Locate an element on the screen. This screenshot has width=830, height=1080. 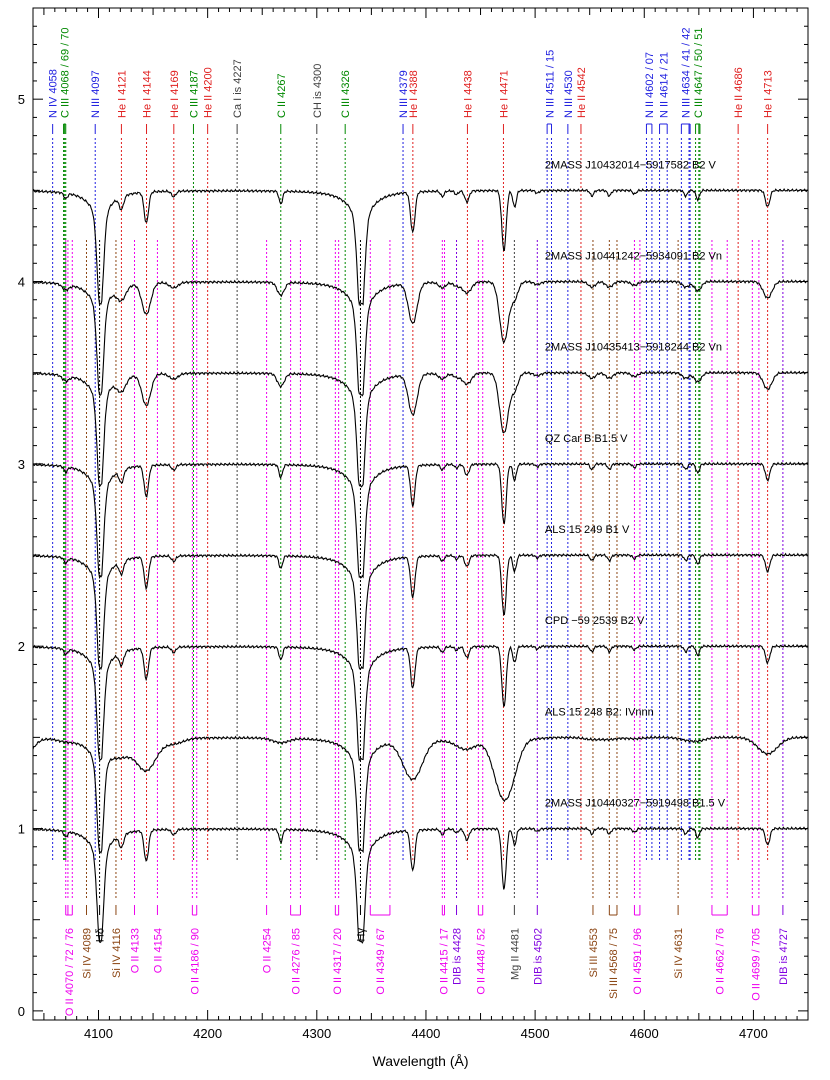
bottom-line-label: Si IV 4631 is located at coordinates (679, 953).